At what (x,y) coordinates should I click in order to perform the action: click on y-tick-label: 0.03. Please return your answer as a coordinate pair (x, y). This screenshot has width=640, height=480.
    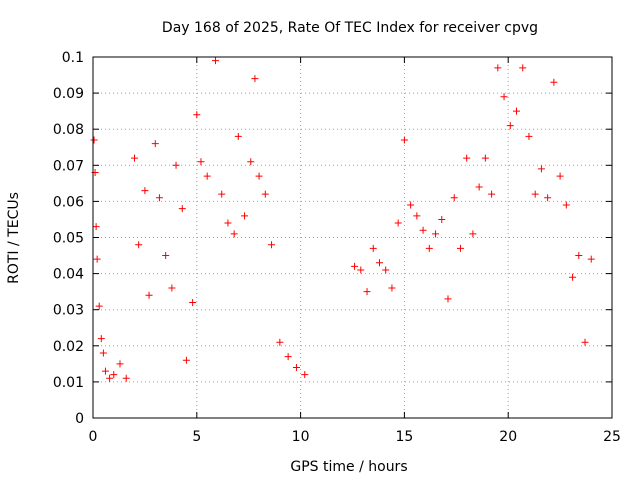
    Looking at the image, I should click on (68, 311).